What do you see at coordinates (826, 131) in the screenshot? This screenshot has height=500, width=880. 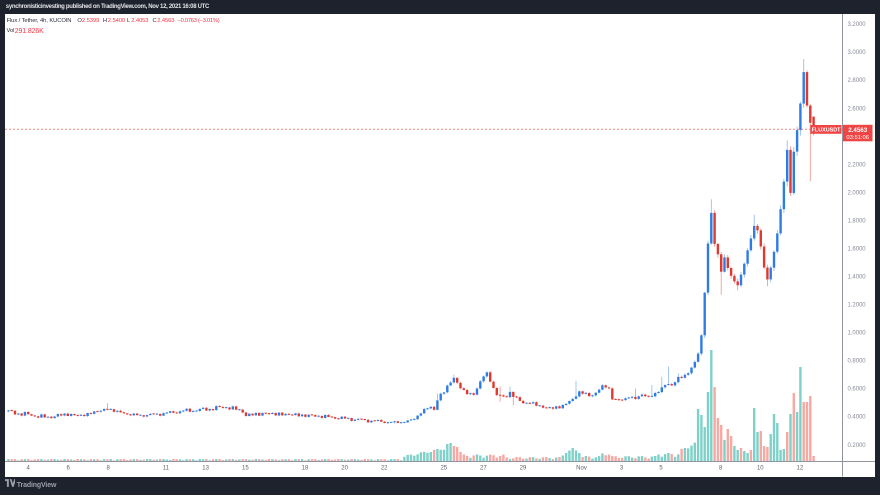 I see `svg-text: FLUXUSDT` at bounding box center [826, 131].